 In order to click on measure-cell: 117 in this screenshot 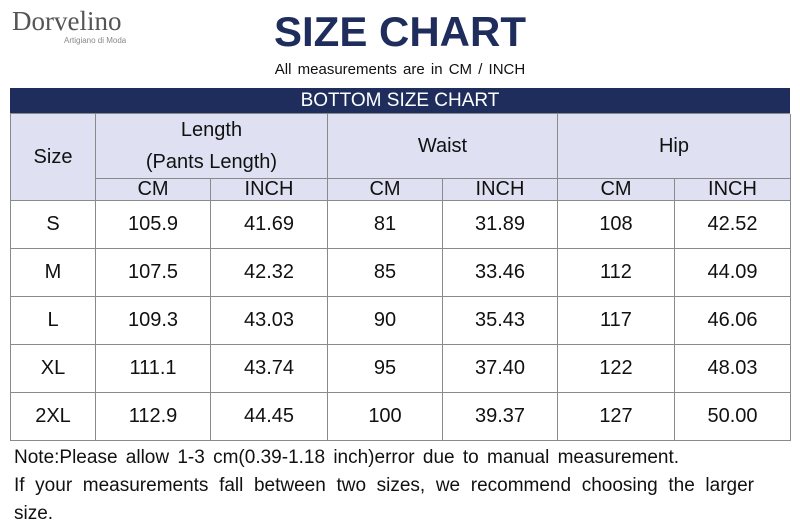, I will do `click(616, 321)`.